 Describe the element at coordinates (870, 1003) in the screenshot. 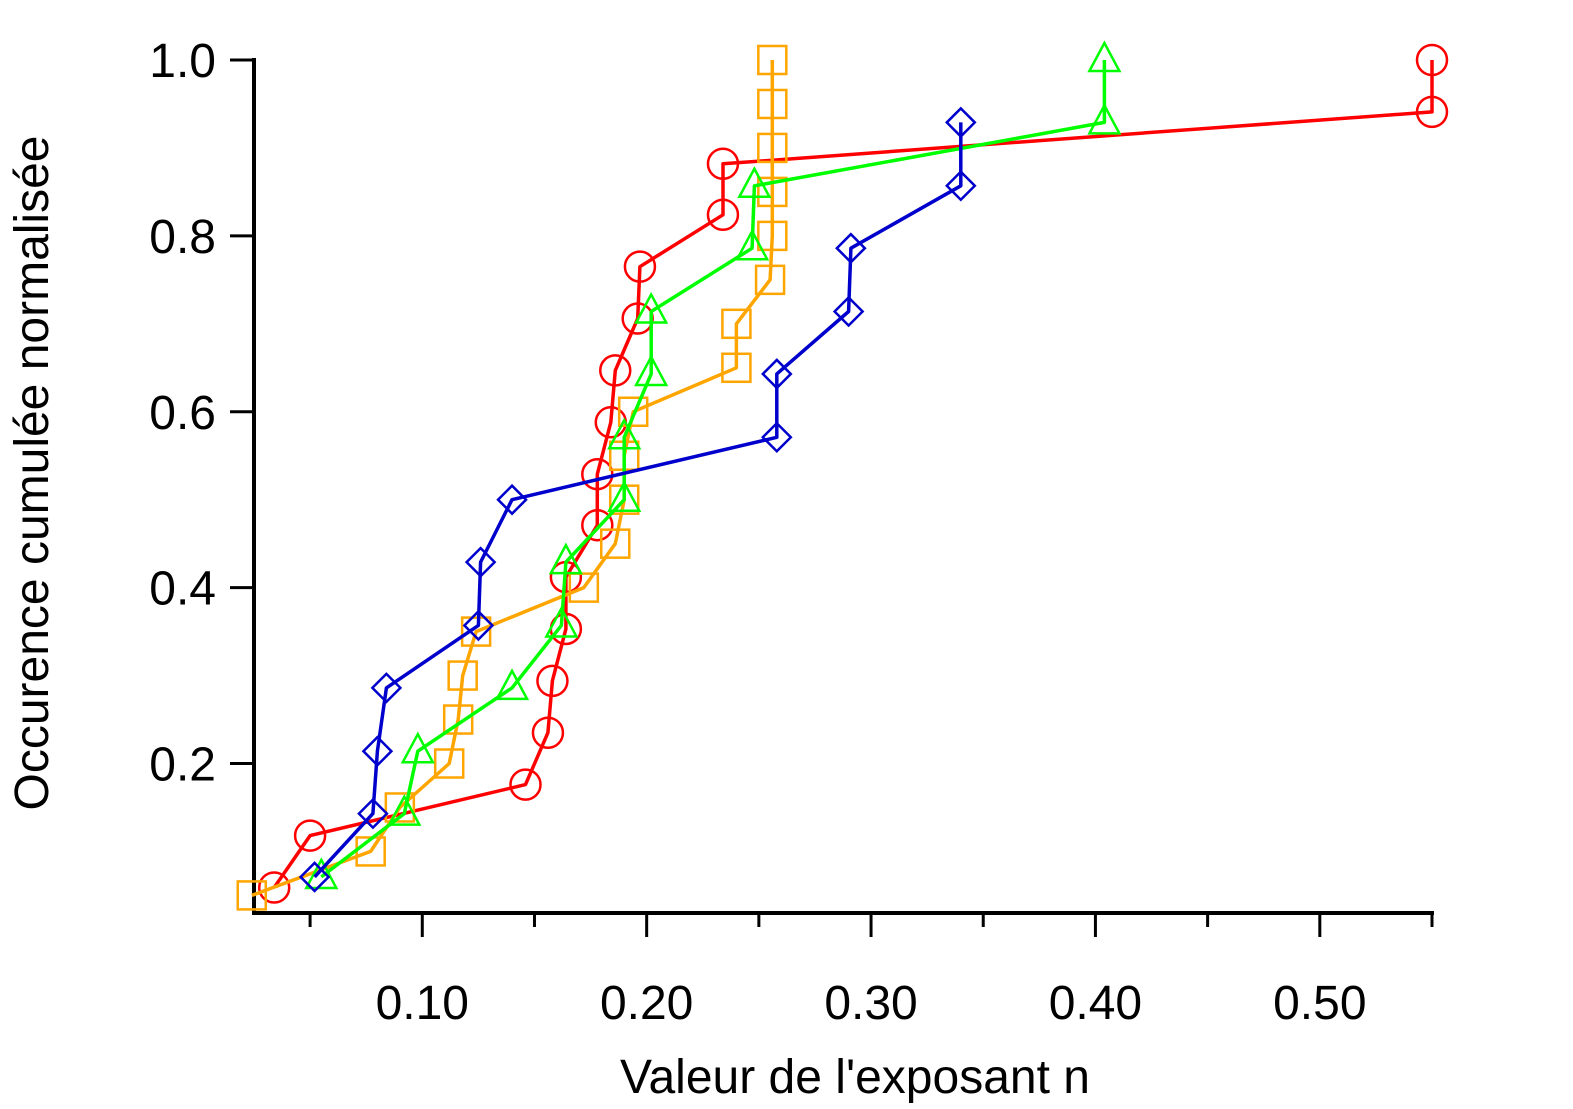

I see `x-tick-label: 0.30` at that location.